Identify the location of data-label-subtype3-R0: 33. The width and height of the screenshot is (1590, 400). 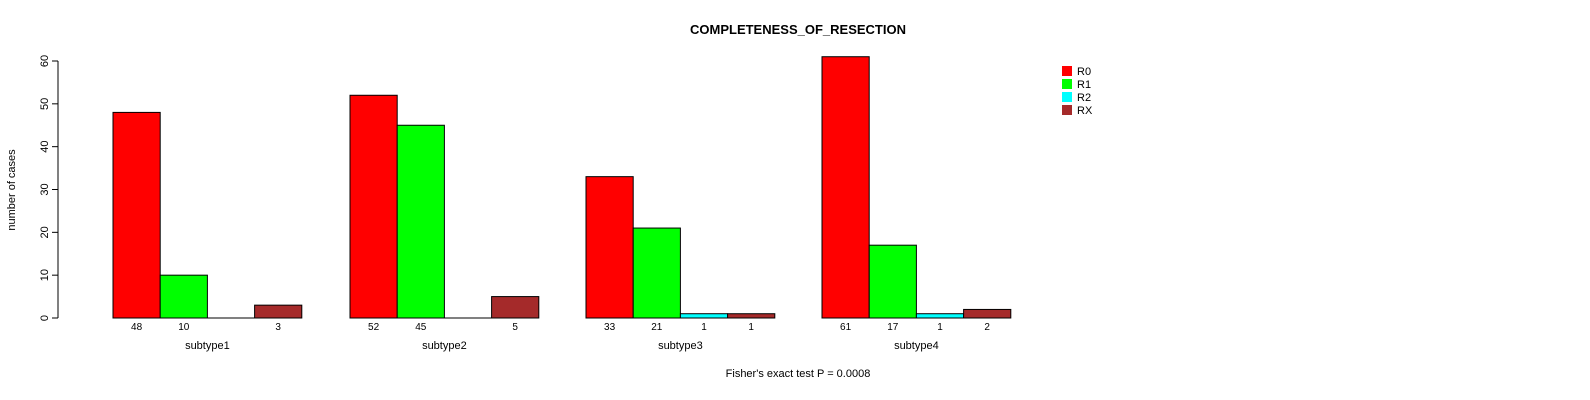
(610, 327).